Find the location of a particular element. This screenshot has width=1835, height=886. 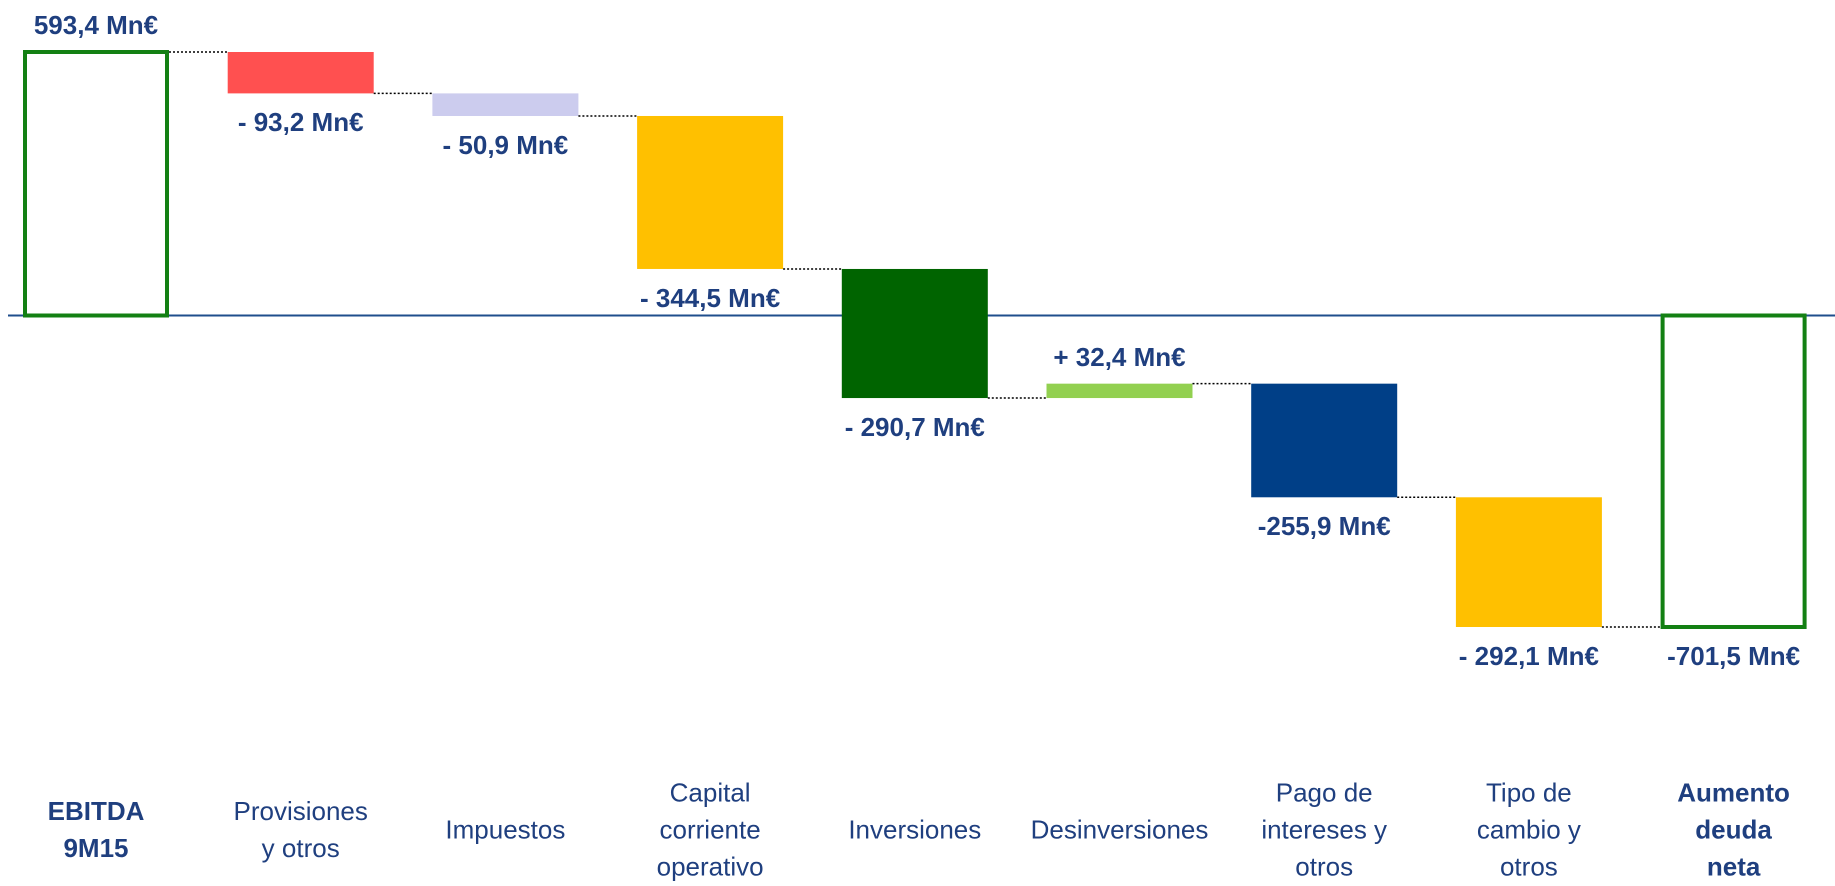

category-label: Provisiones y otros is located at coordinates (300, 829).